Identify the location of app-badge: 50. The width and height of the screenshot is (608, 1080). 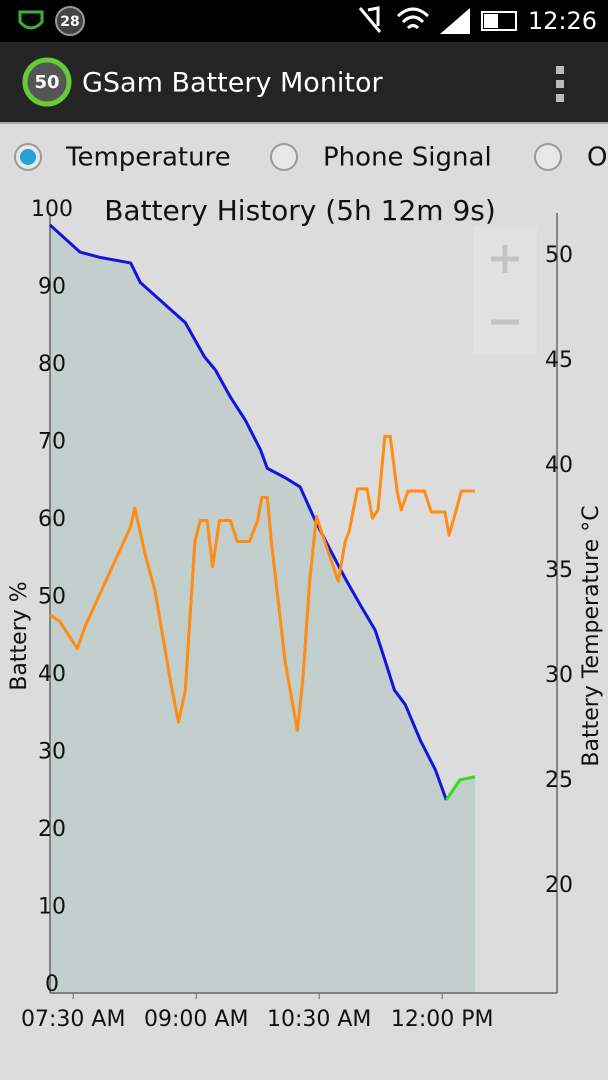
(46, 82).